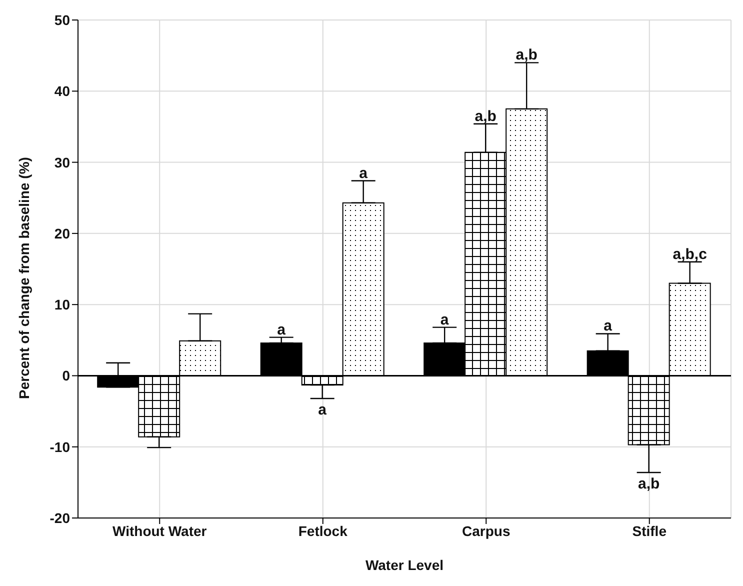  Describe the element at coordinates (62, 304) in the screenshot. I see `y-tick-label: 10` at that location.